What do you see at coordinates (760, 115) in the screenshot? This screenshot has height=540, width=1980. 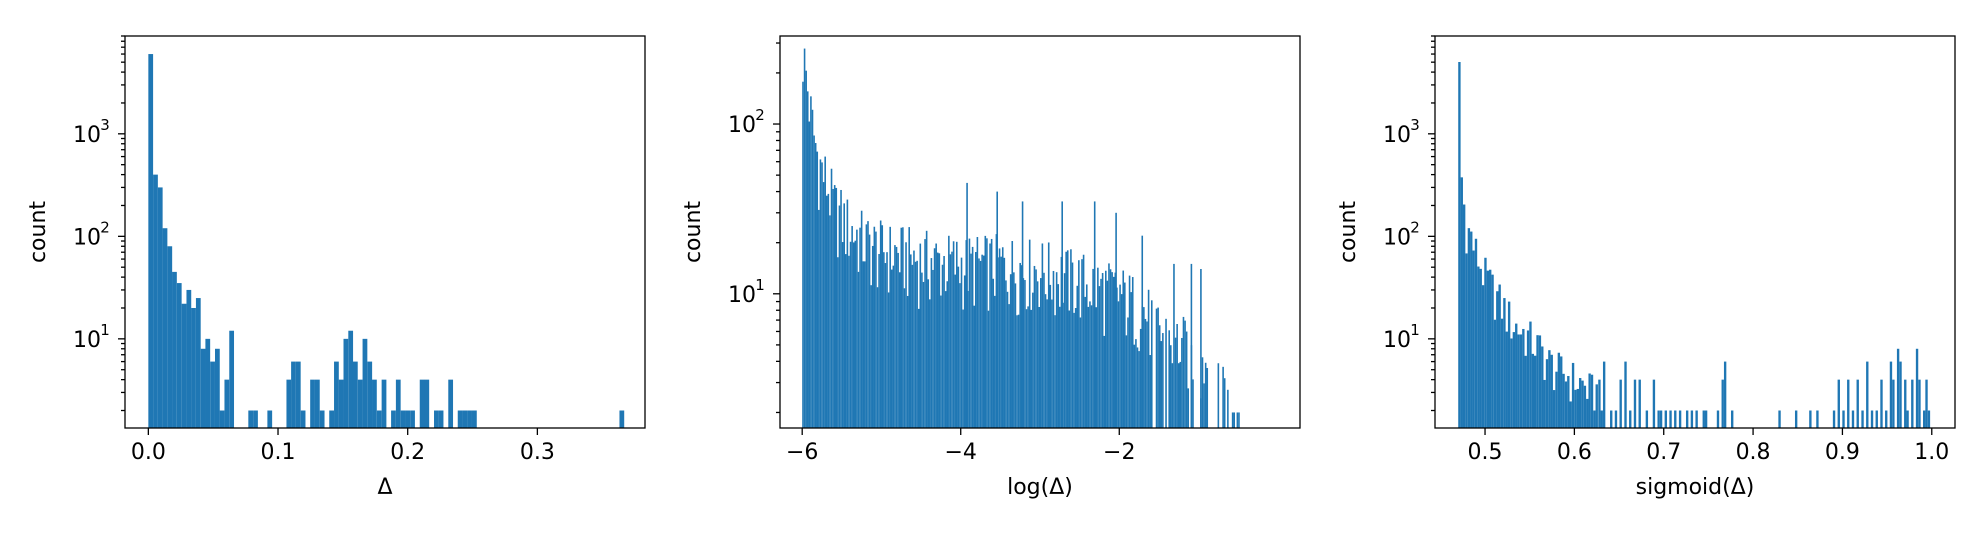 I see `y-tick-exponent: 2` at bounding box center [760, 115].